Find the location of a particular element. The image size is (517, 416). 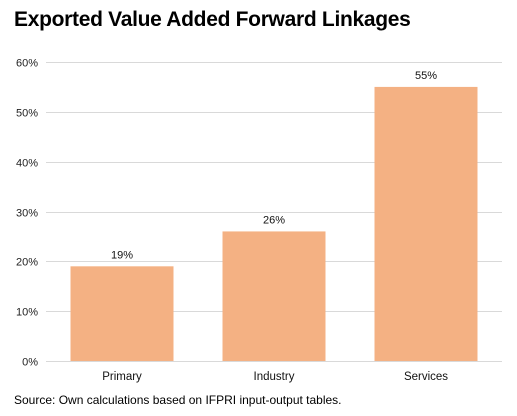

y-axis-tick-labels: 0% 10% 20% 30% 40% 50% 60% is located at coordinates (27, 213).